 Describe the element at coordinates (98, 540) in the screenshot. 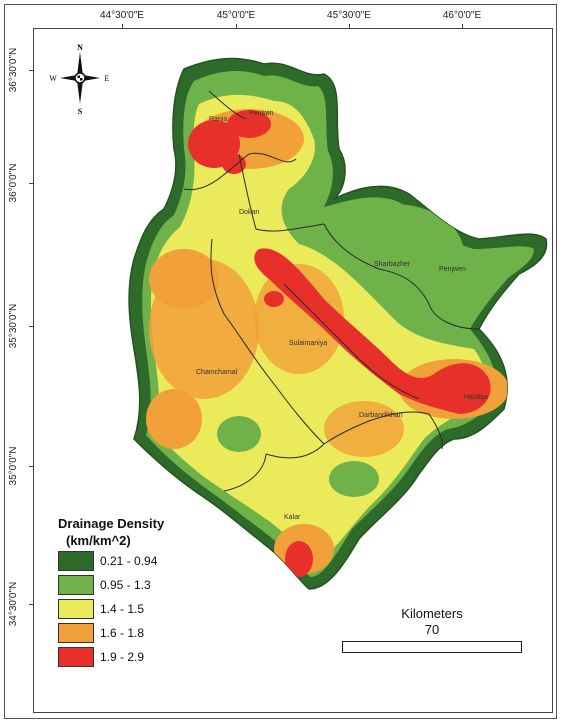

I see `legend-subtitle: (km/km^2)` at that location.